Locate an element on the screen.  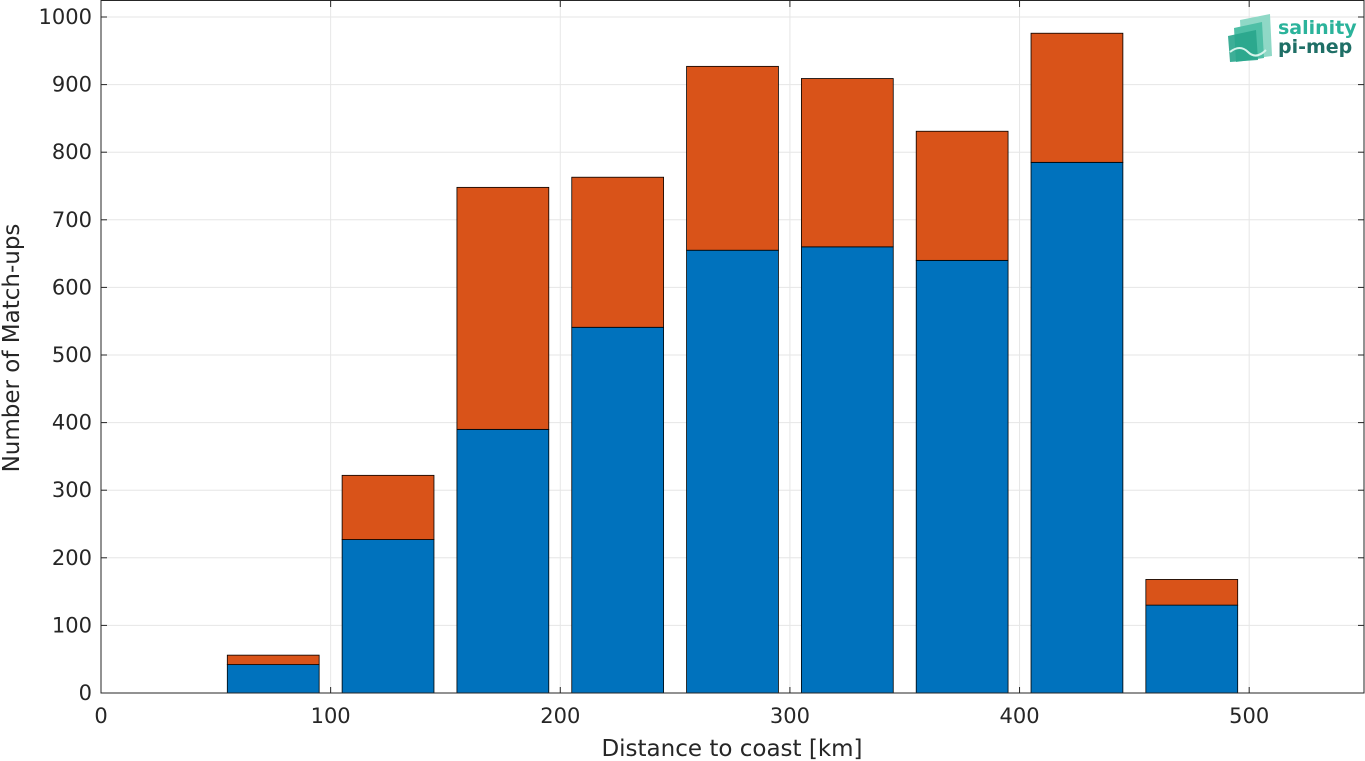
x-tick-label: 300 is located at coordinates (790, 716).